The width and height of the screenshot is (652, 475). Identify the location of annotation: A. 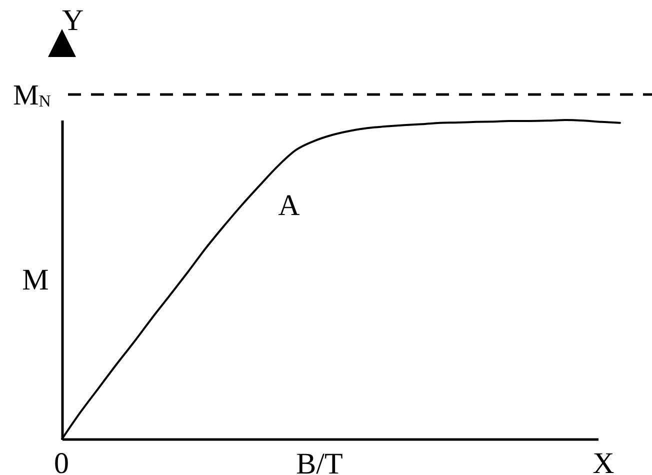
(289, 205).